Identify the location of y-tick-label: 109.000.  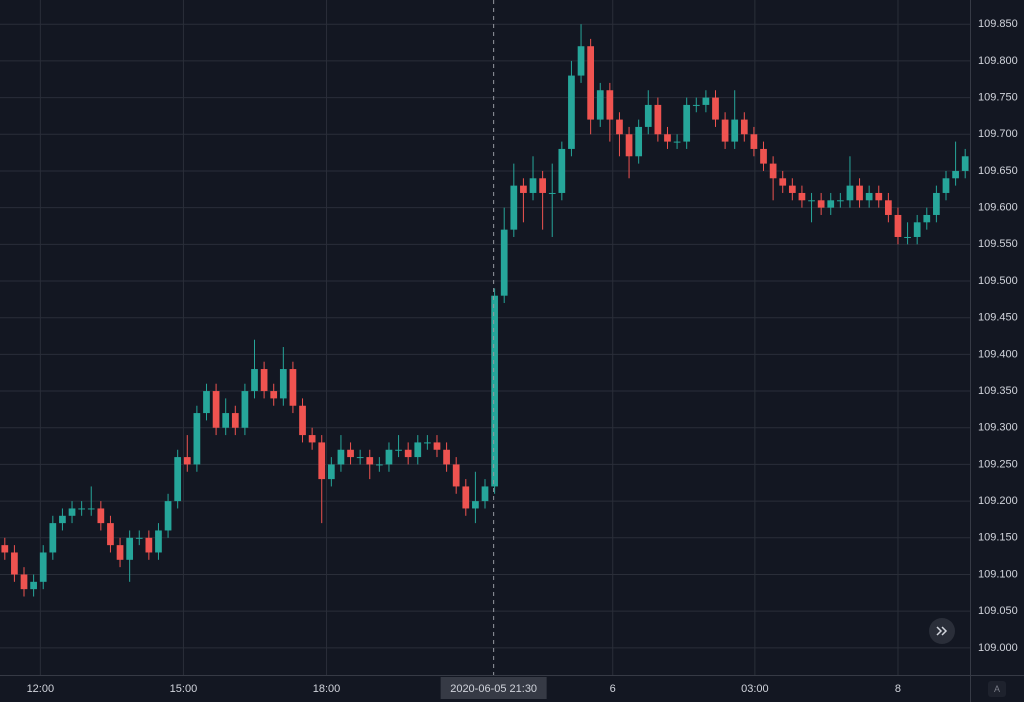
(998, 648).